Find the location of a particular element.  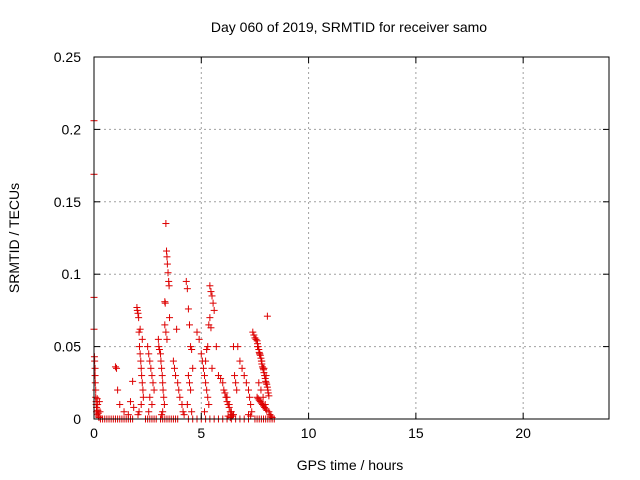

x-tick-label: 15 is located at coordinates (416, 433).